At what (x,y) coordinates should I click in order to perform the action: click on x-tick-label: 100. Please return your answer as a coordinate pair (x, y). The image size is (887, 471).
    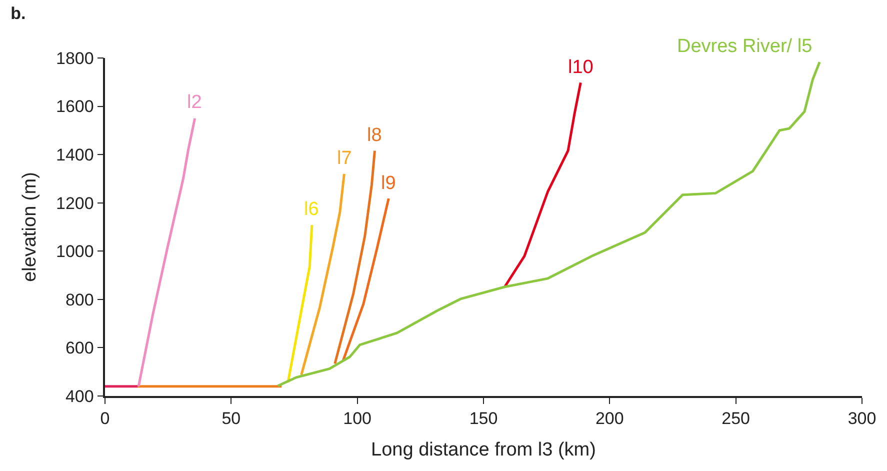
    Looking at the image, I should click on (357, 418).